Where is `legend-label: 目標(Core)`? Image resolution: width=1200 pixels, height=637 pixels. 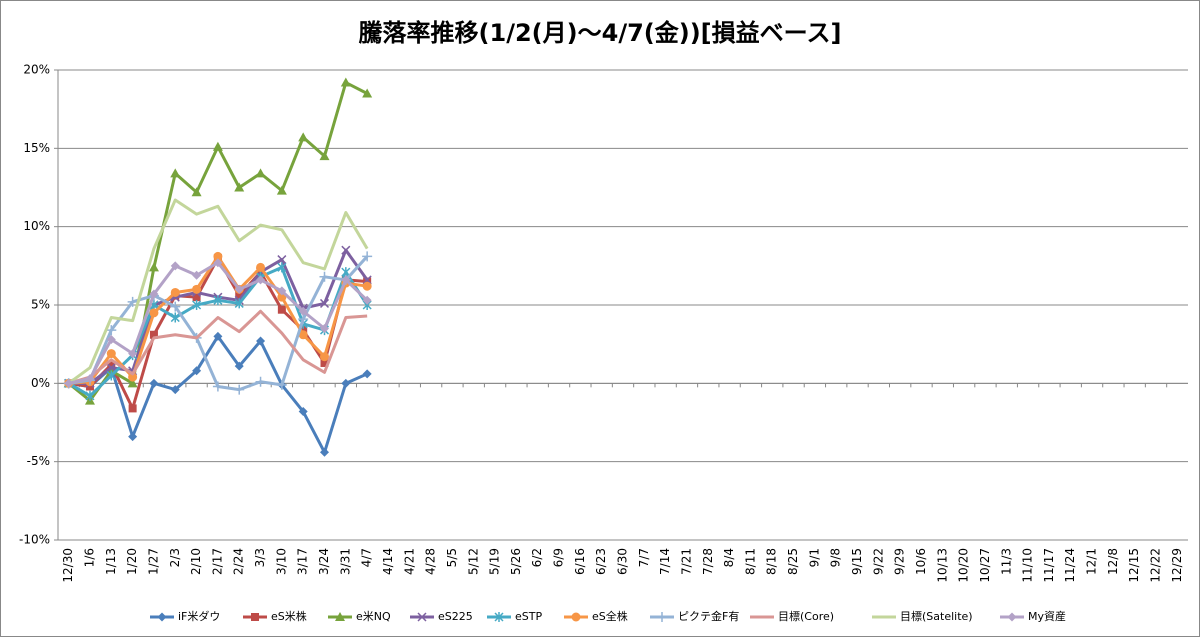
legend-label: 目標(Core) is located at coordinates (806, 616).